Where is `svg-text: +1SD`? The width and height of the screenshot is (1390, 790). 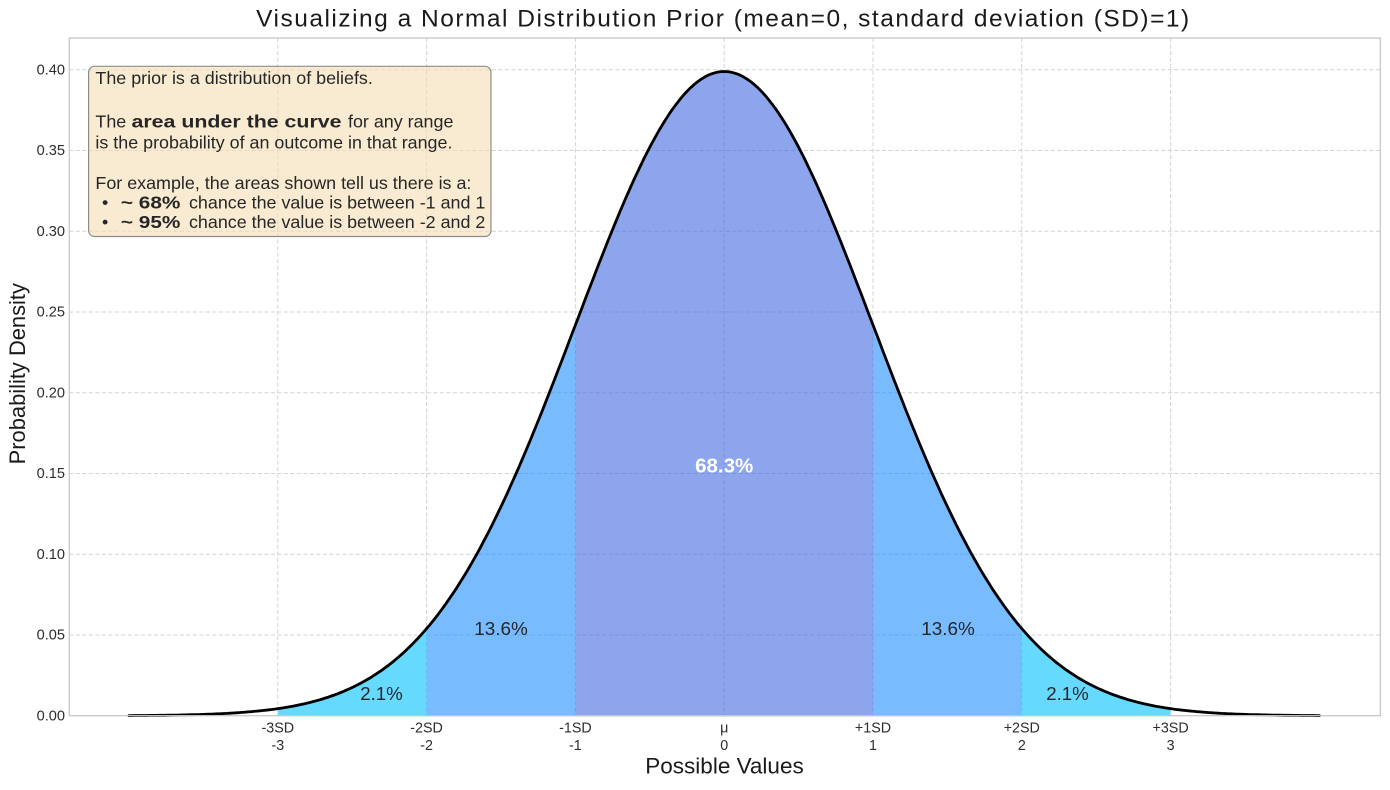 svg-text: +1SD is located at coordinates (873, 729).